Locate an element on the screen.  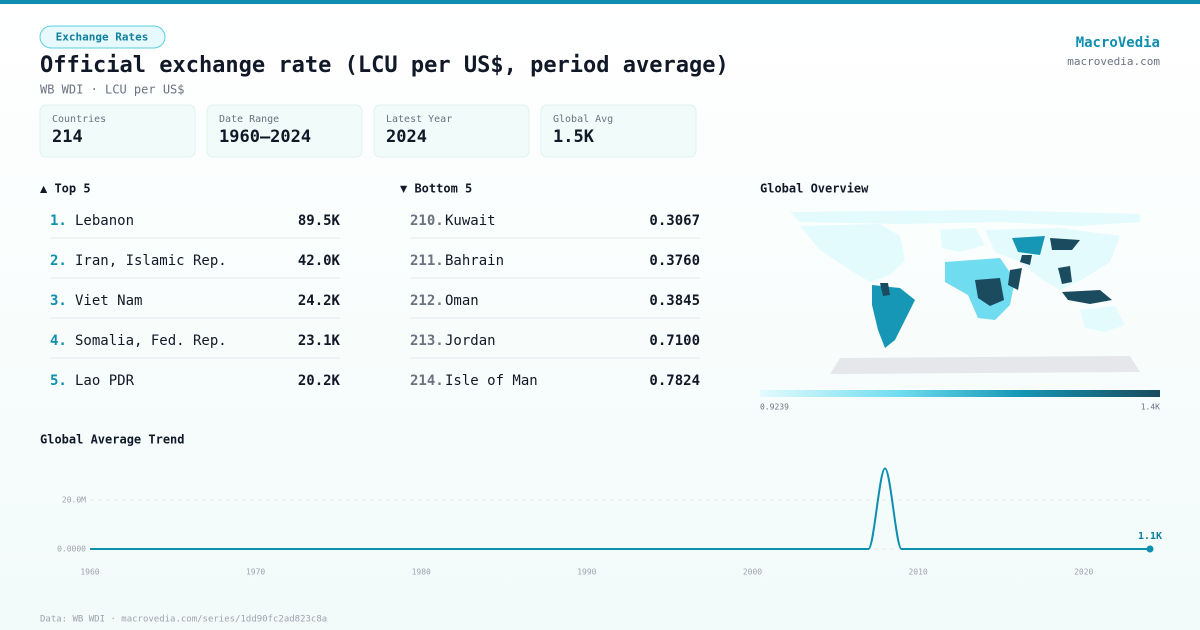
stat-value: 214 is located at coordinates (67, 137).